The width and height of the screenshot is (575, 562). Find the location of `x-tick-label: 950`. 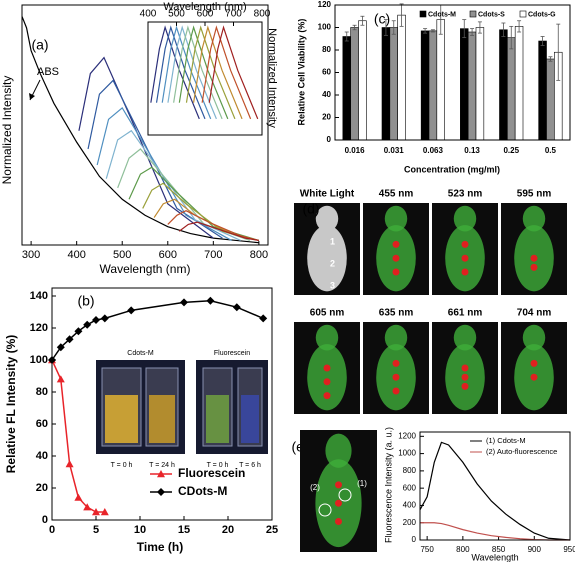

x-tick-label: 950 is located at coordinates (569, 549).